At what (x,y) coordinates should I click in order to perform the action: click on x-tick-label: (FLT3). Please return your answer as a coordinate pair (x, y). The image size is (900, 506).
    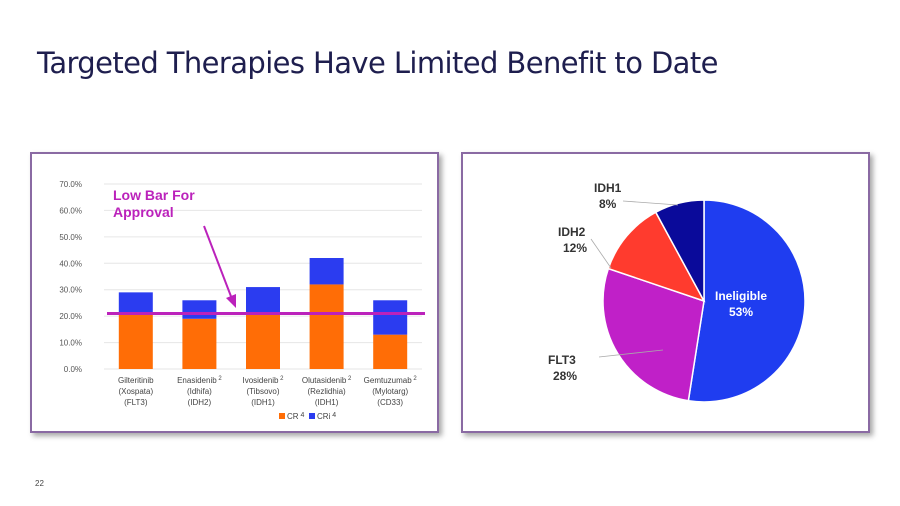
    Looking at the image, I should click on (136, 402).